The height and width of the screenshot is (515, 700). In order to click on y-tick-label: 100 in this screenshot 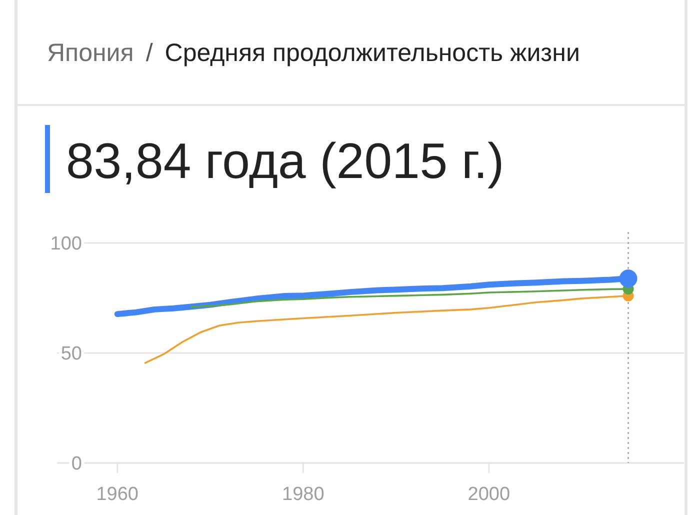, I will do `click(66, 244)`.